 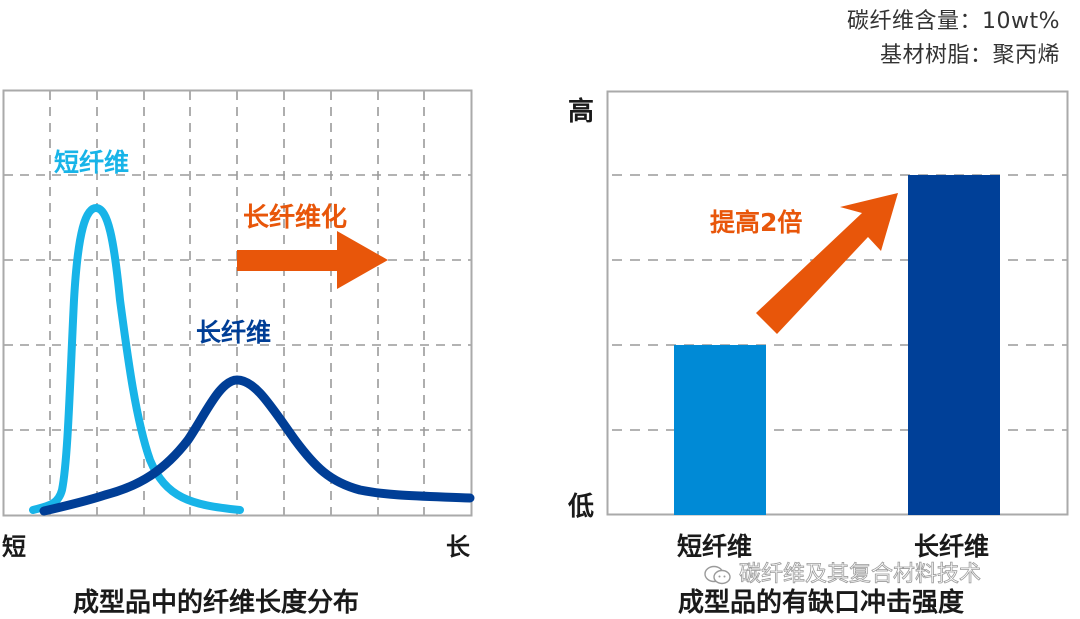 I want to click on long-fiber-curve, so click(x=257, y=445).